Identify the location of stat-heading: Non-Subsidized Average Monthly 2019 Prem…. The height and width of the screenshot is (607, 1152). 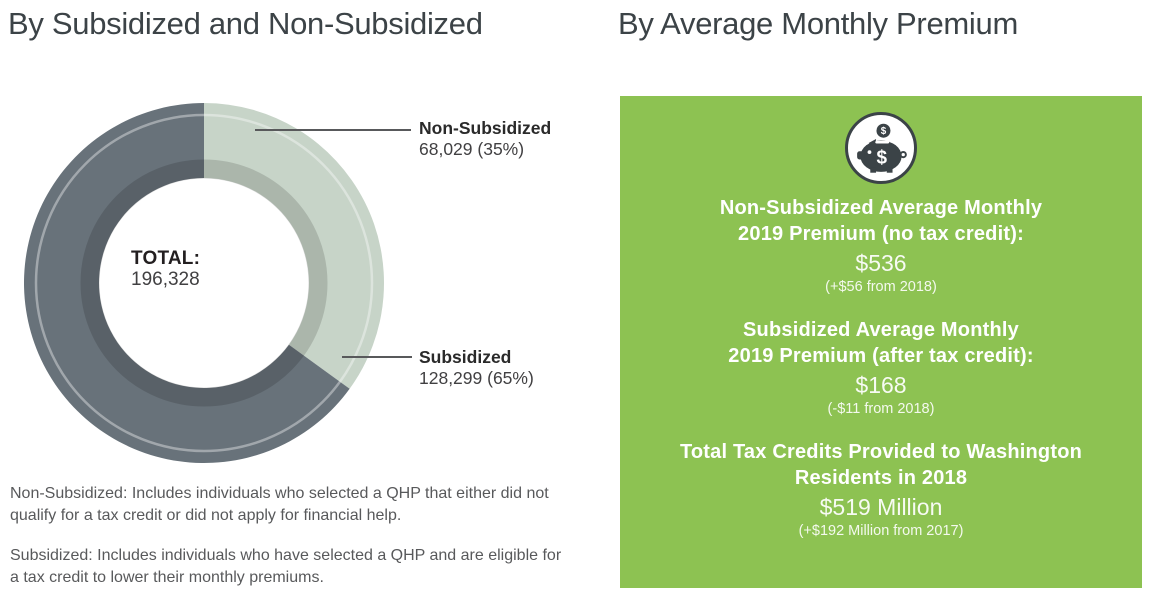
(881, 221).